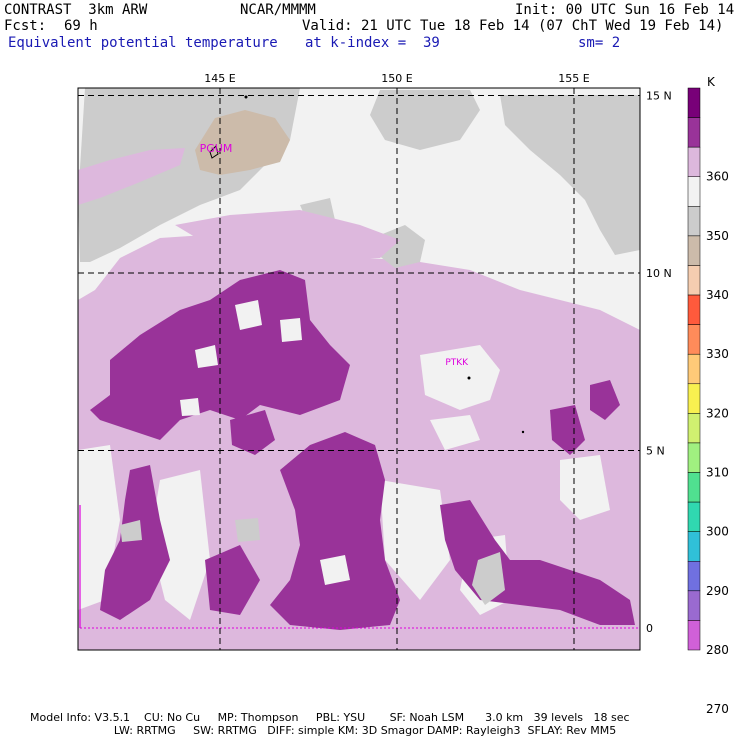 This screenshot has width=740, height=740. What do you see at coordinates (717, 295) in the screenshot?
I see `colorbar-label: 340` at bounding box center [717, 295].